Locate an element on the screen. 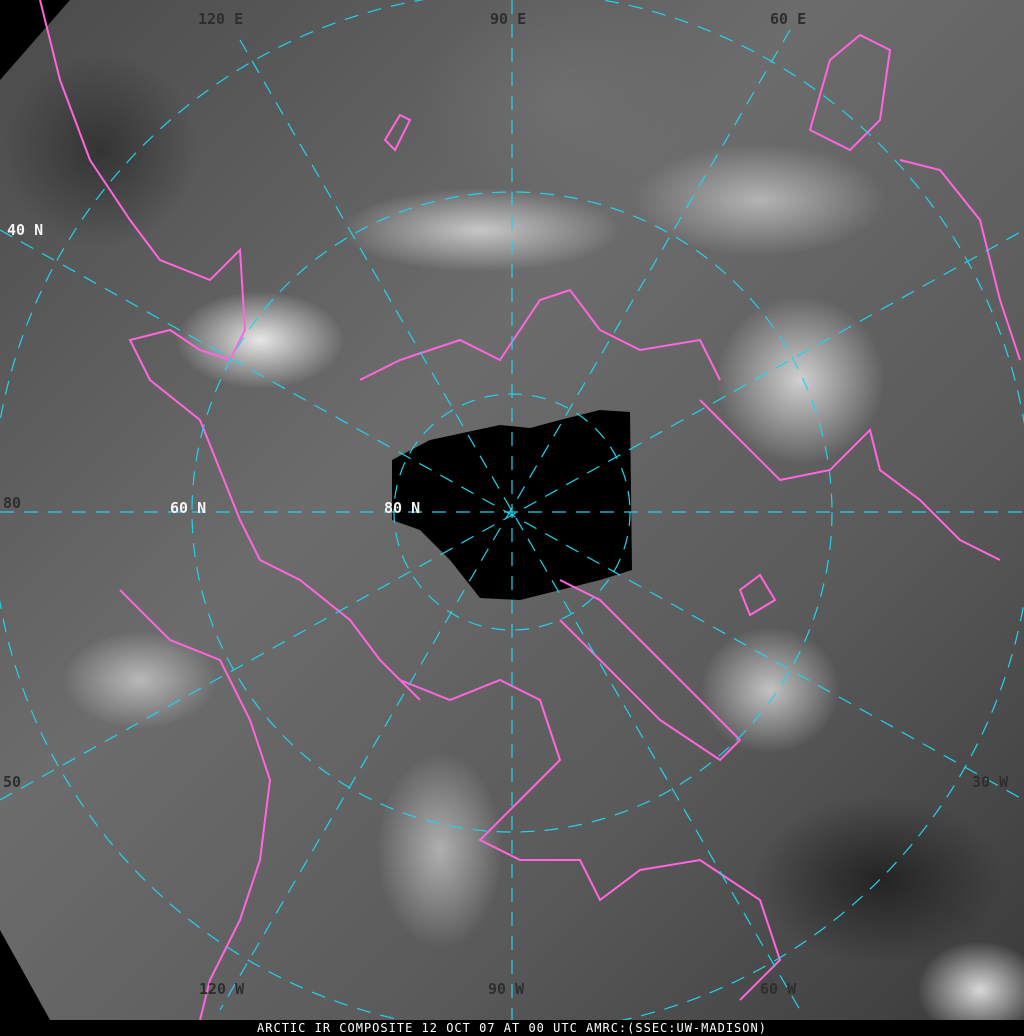 The height and width of the screenshot is (1036, 1024). label-40n: 40 N is located at coordinates (25, 230).